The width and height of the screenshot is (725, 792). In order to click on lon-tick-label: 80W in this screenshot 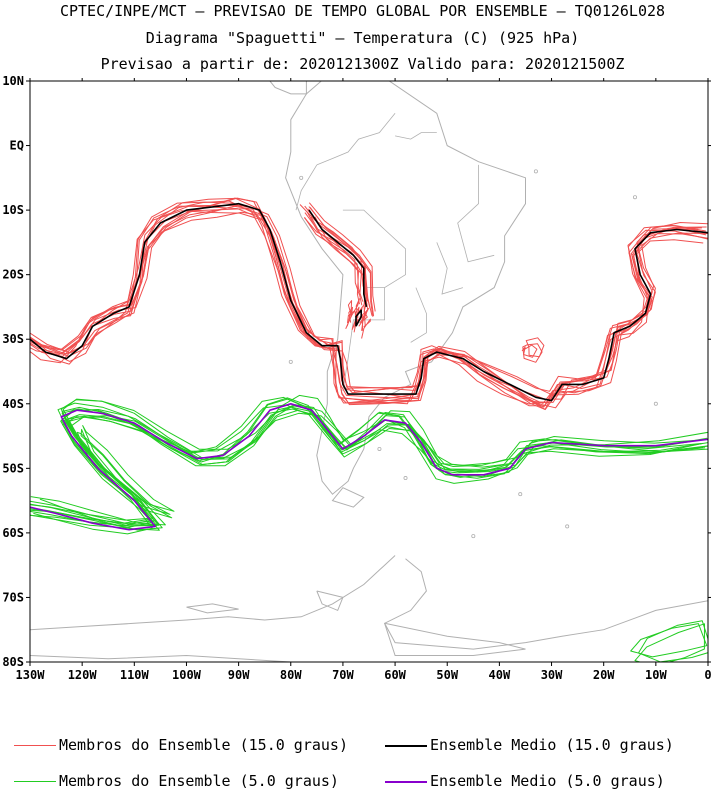, I will do `click(291, 675)`.